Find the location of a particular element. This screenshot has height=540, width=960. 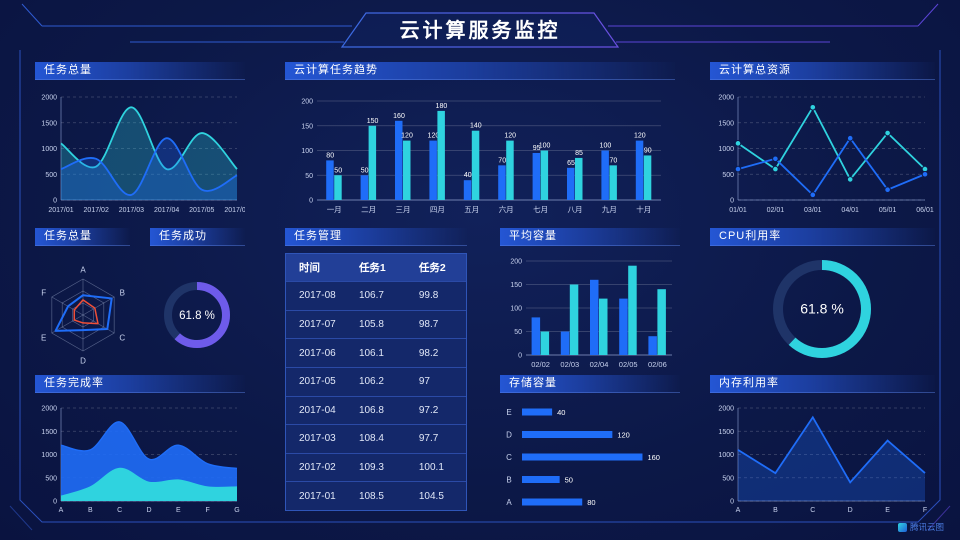

table-row: 2017-07 105.8 98.7 is located at coordinates (376, 324).